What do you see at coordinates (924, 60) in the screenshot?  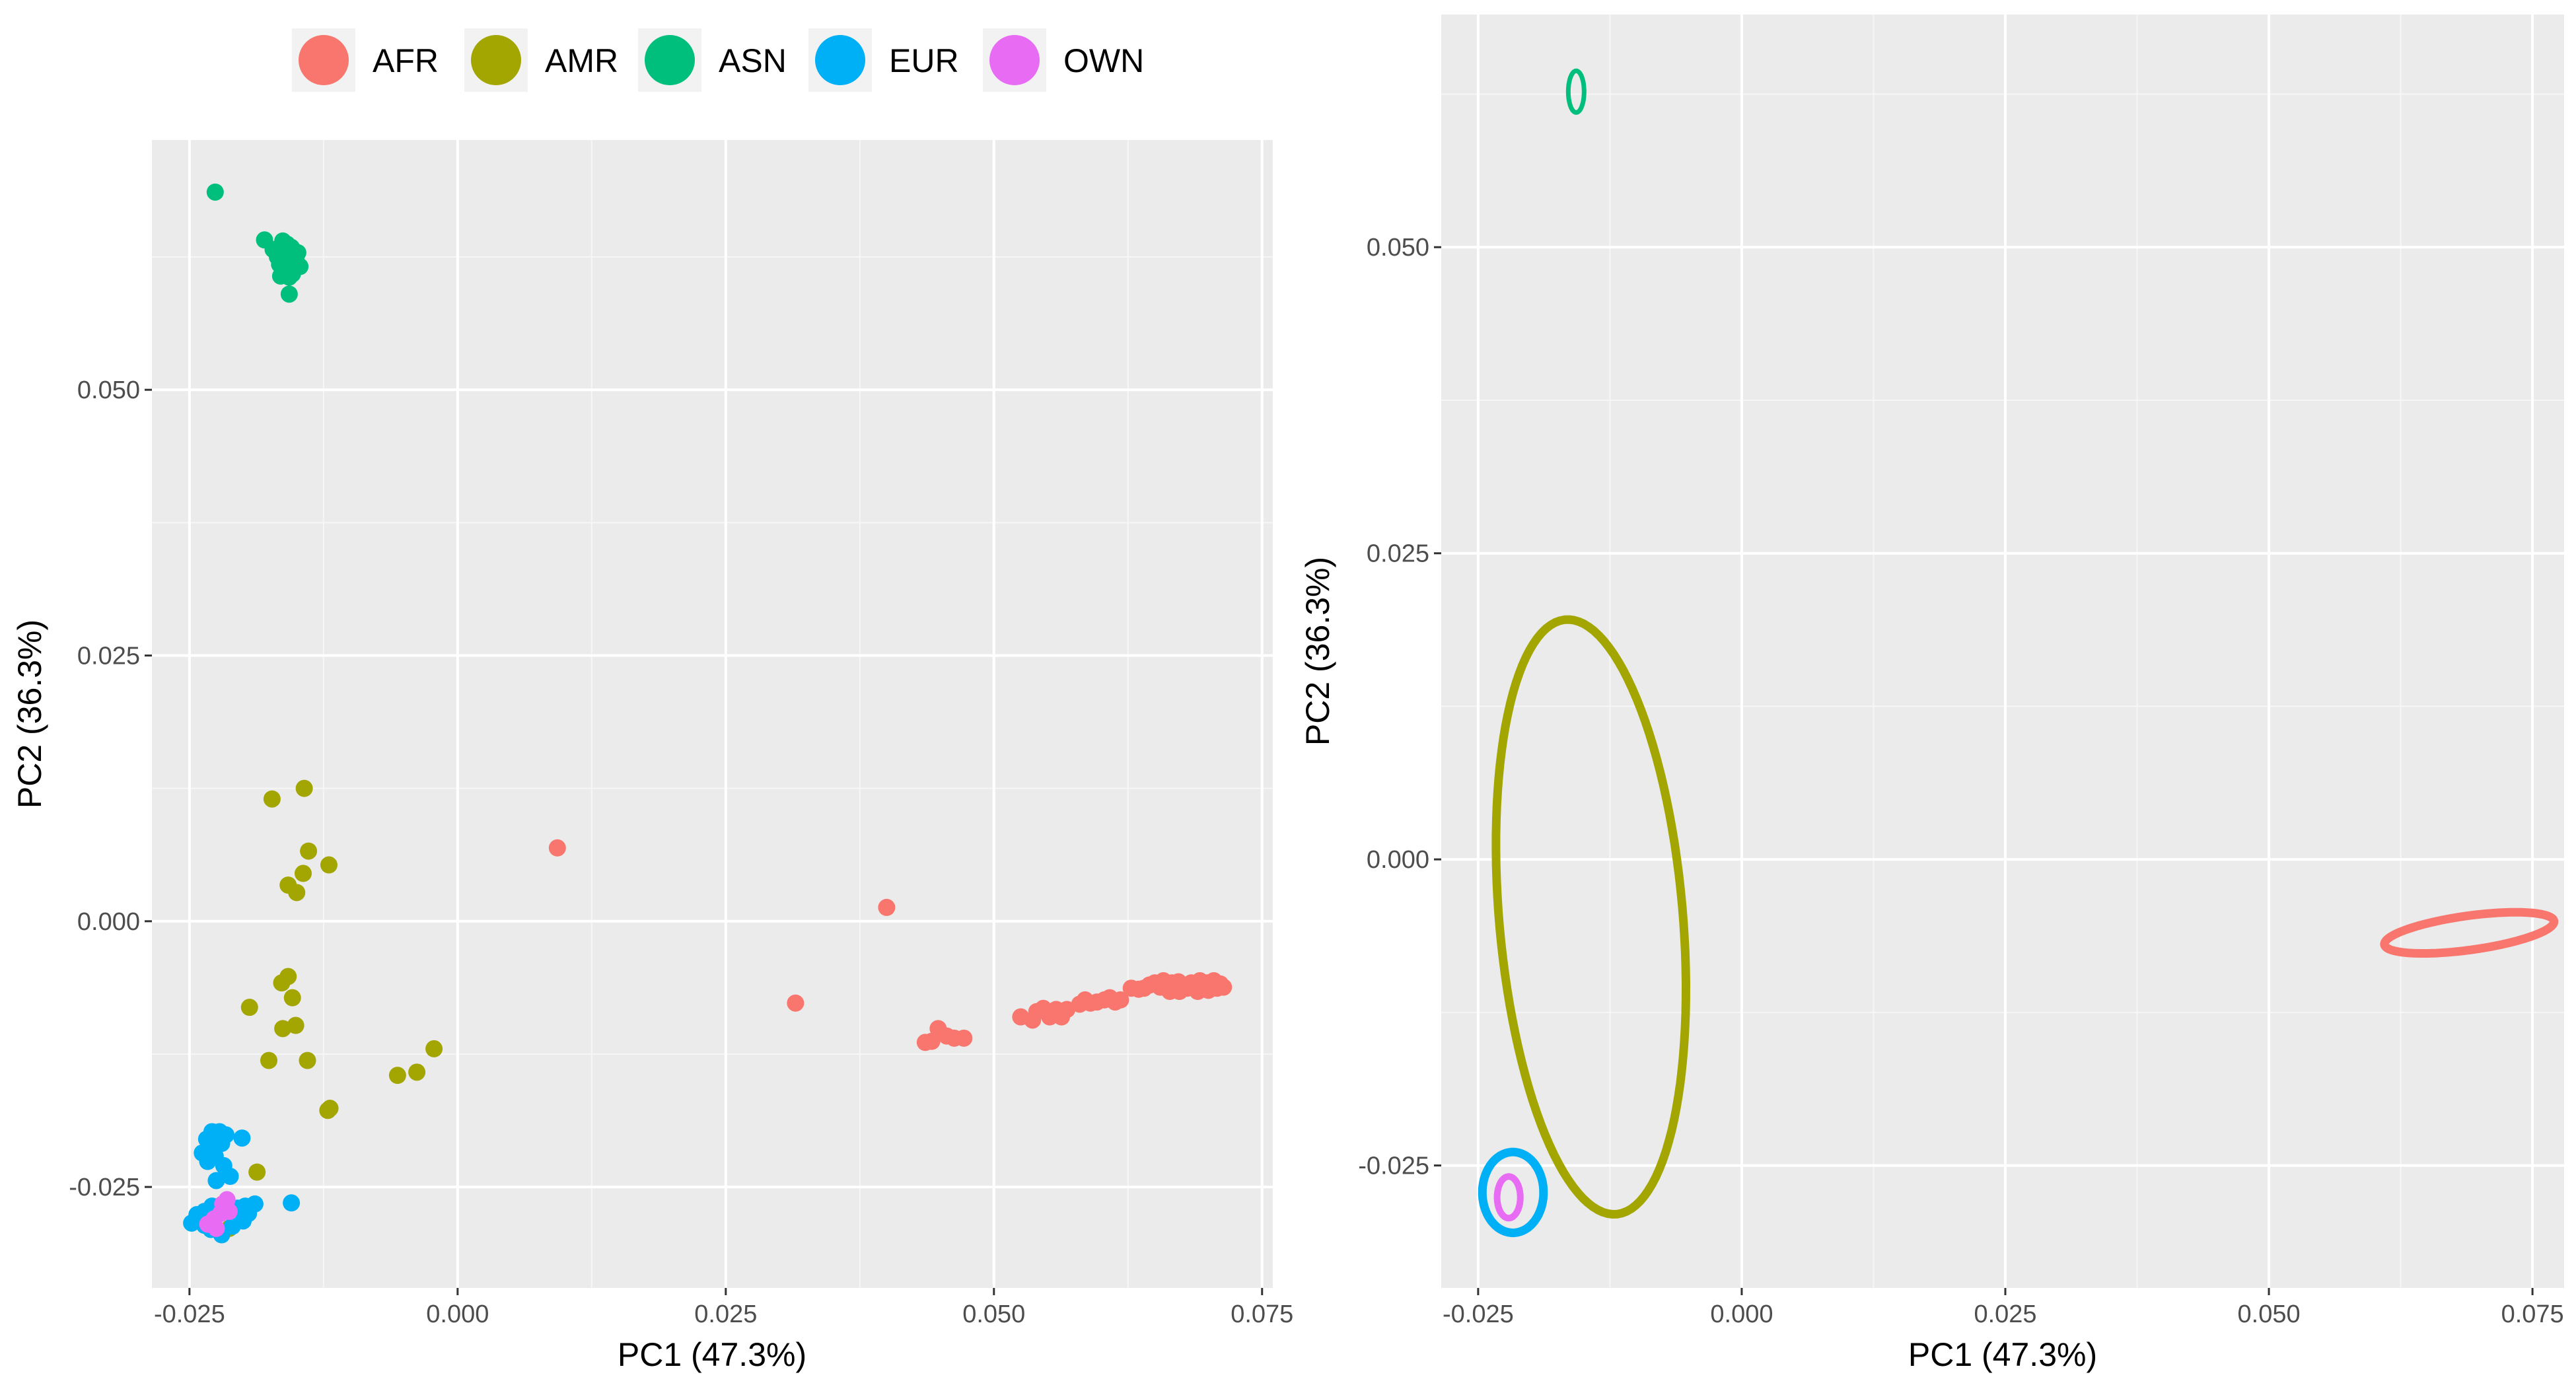 I see `legend-label: EUR` at bounding box center [924, 60].